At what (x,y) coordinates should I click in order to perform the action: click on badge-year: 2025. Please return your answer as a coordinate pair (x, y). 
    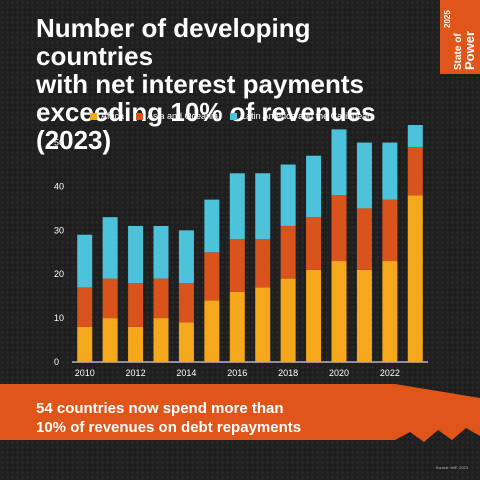
    Looking at the image, I should click on (447, 19).